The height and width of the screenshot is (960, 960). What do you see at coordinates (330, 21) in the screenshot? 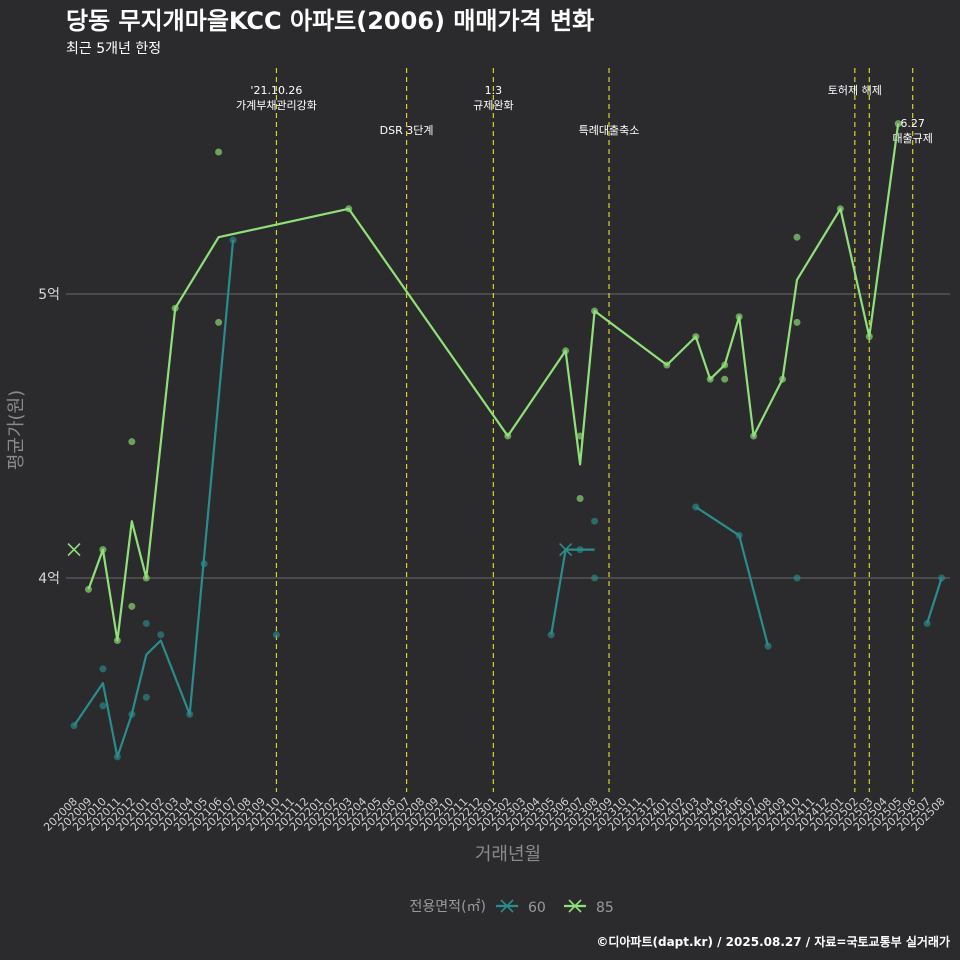
I see `chart-title: 당동 무지개마을KCC 아파트(2006) 매매가격 변화` at bounding box center [330, 21].